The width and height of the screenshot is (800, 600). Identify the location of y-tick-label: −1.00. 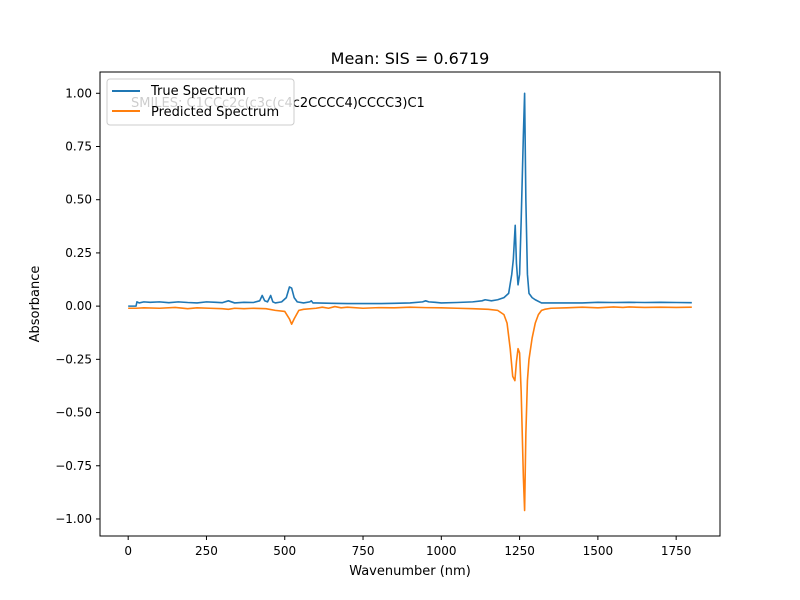
(73, 519).